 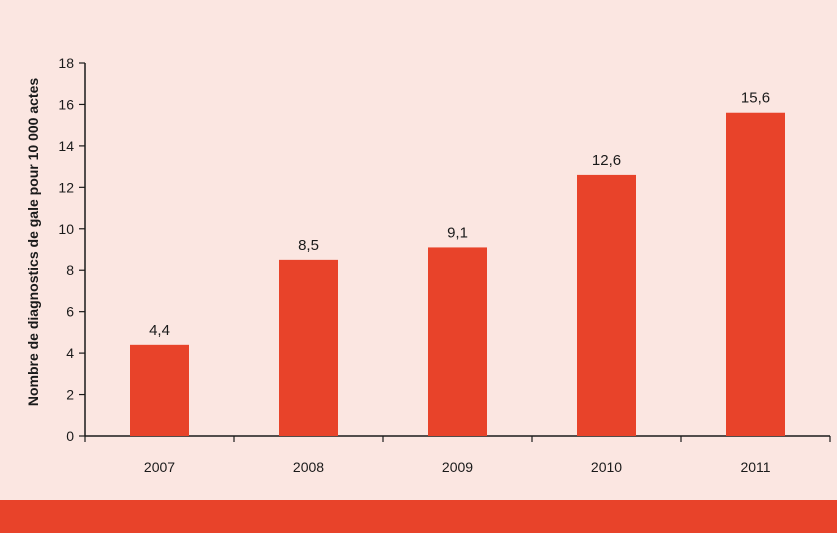 What do you see at coordinates (66, 187) in the screenshot?
I see `y-tick-label: 12` at bounding box center [66, 187].